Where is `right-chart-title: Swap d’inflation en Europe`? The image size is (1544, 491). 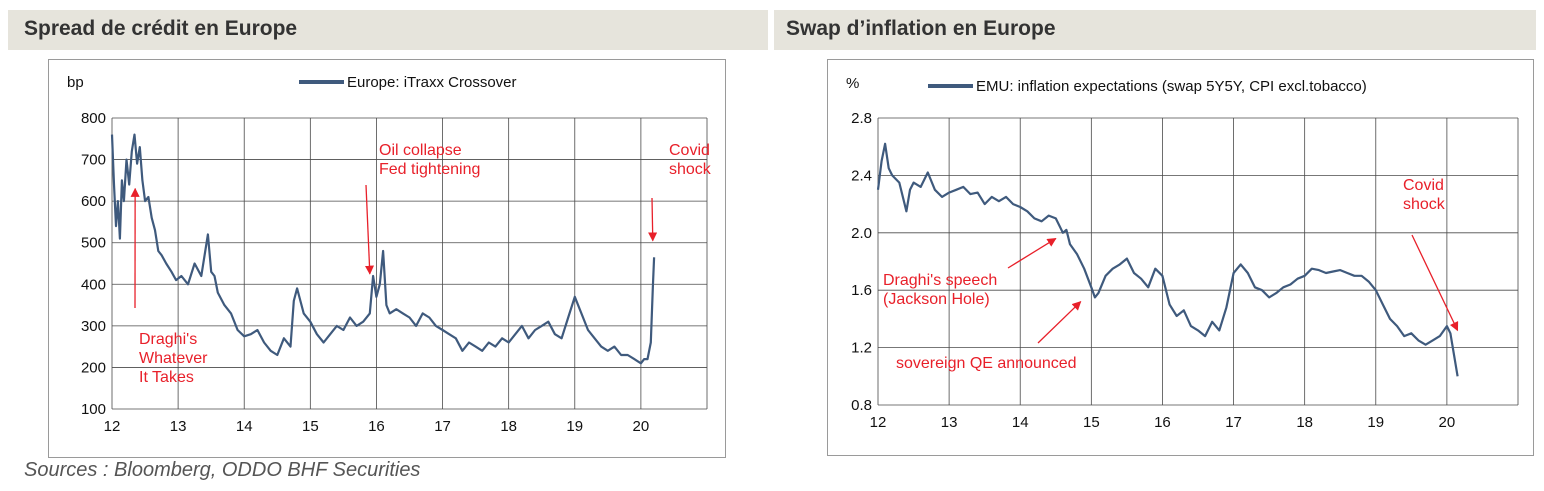
right-chart-title: Swap d’inflation en Europe is located at coordinates (921, 28).